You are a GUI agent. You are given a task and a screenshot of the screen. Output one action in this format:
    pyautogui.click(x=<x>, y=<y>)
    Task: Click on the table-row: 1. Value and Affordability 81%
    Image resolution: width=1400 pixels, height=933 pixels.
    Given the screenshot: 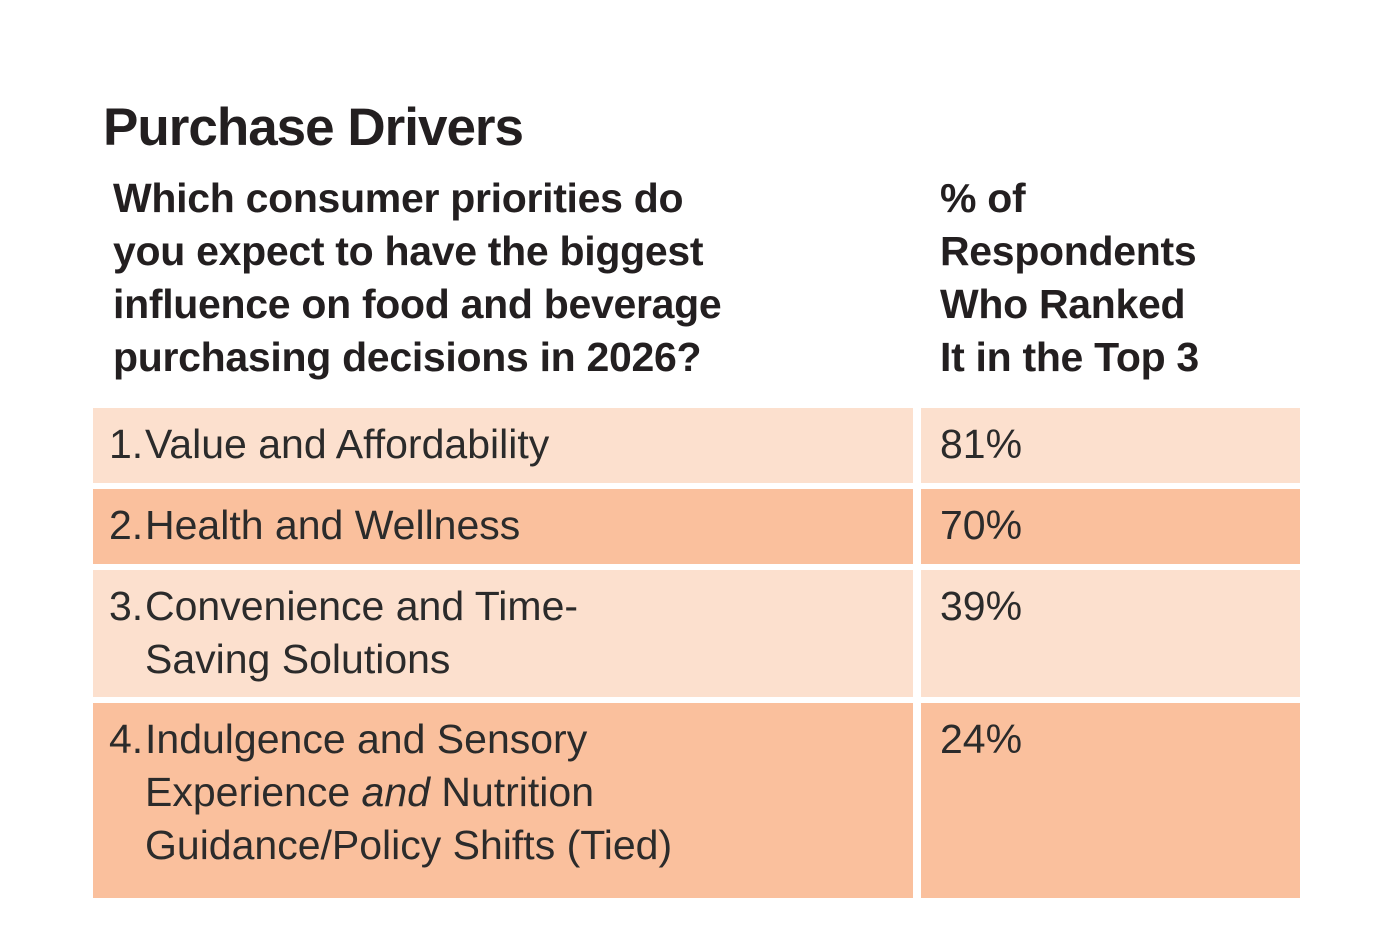 What is the action you would take?
    pyautogui.click(x=696, y=445)
    